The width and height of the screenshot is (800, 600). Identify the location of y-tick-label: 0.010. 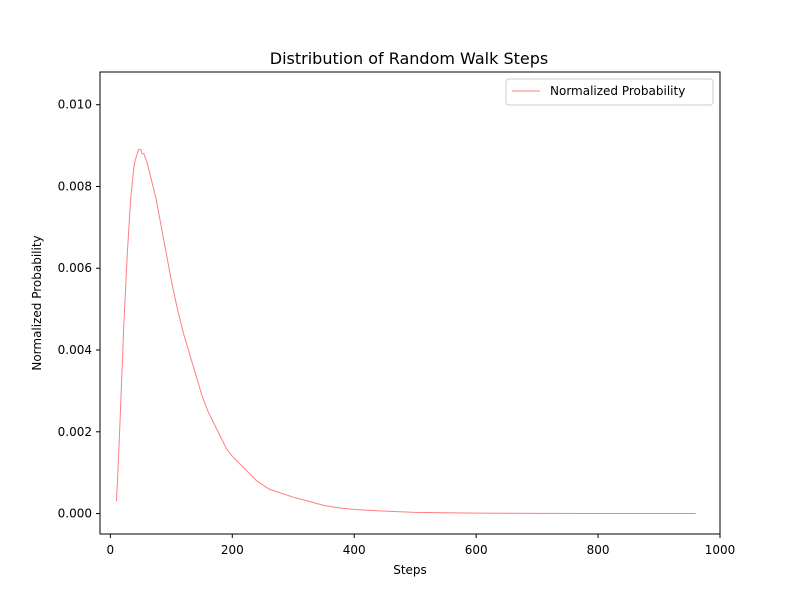
(75, 105).